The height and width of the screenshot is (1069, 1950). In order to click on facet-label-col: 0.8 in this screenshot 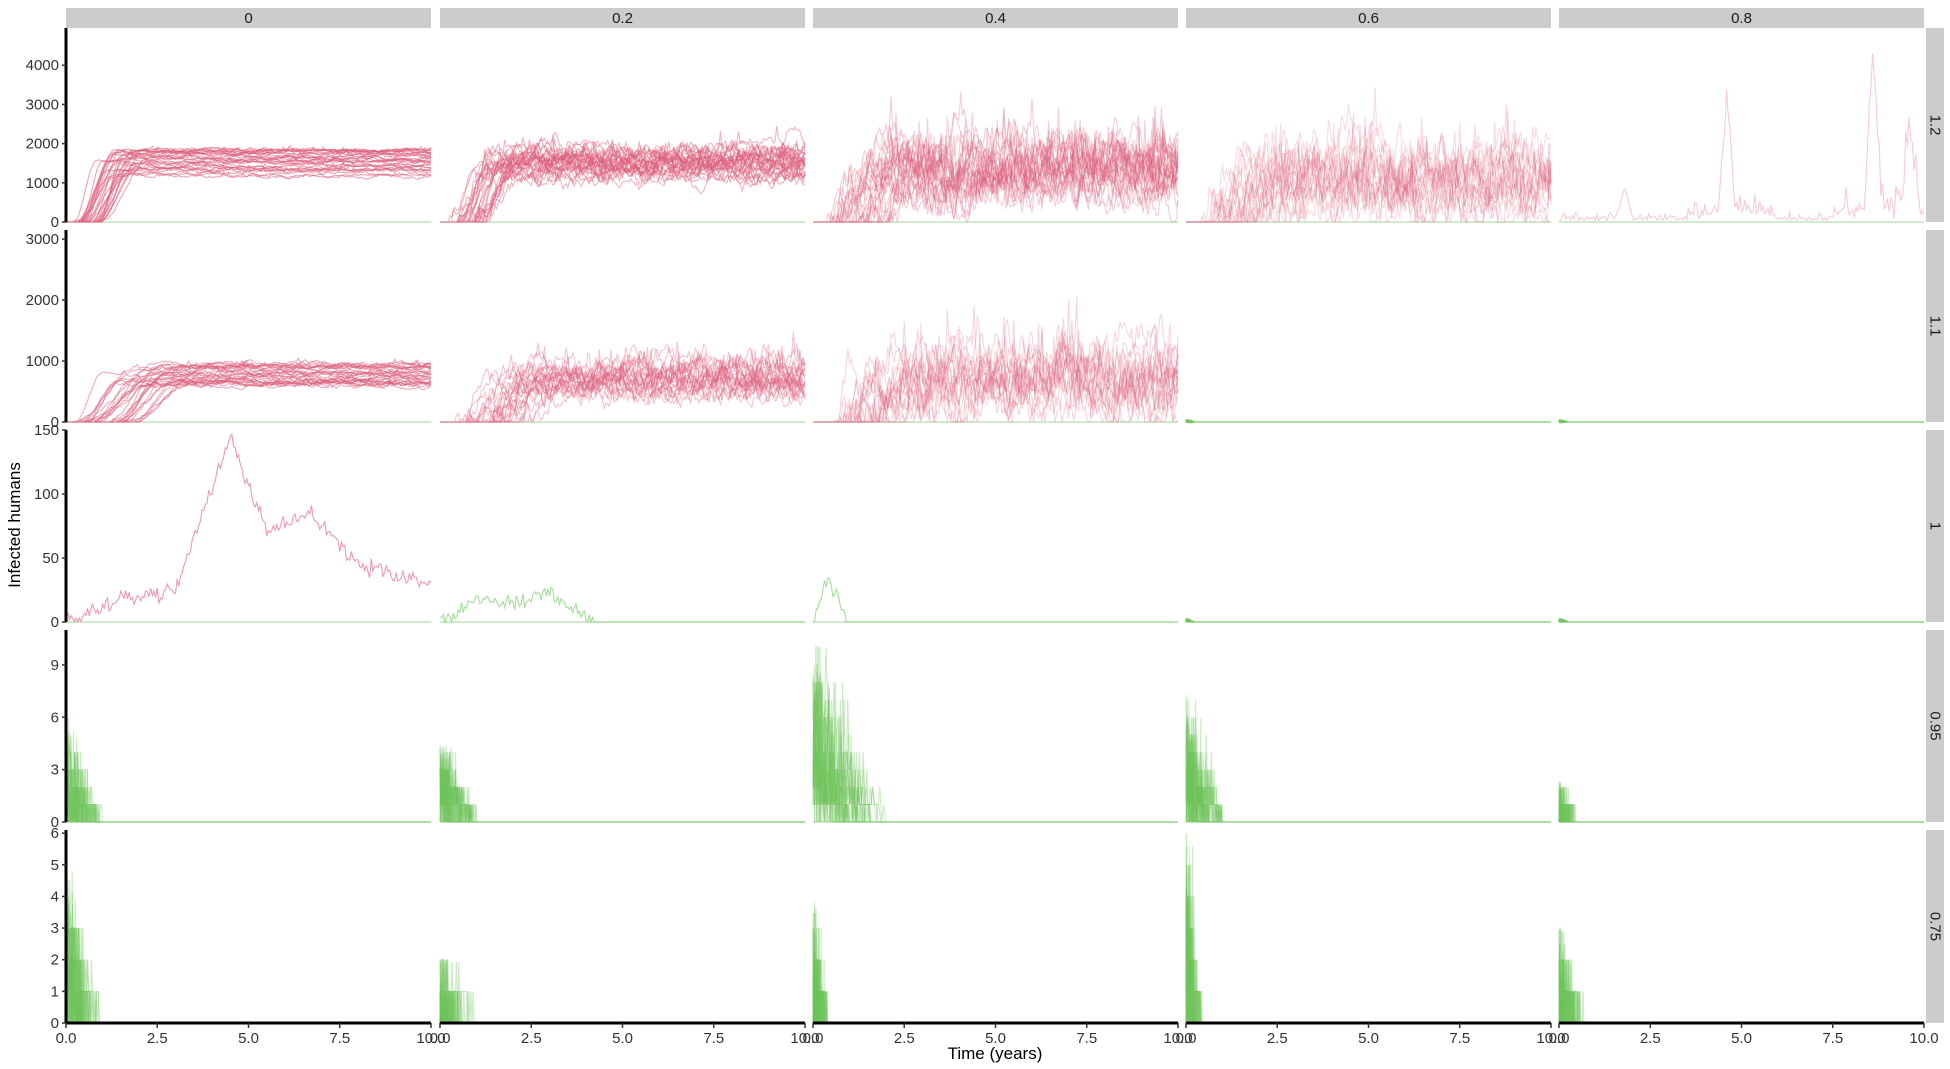, I will do `click(1741, 18)`.